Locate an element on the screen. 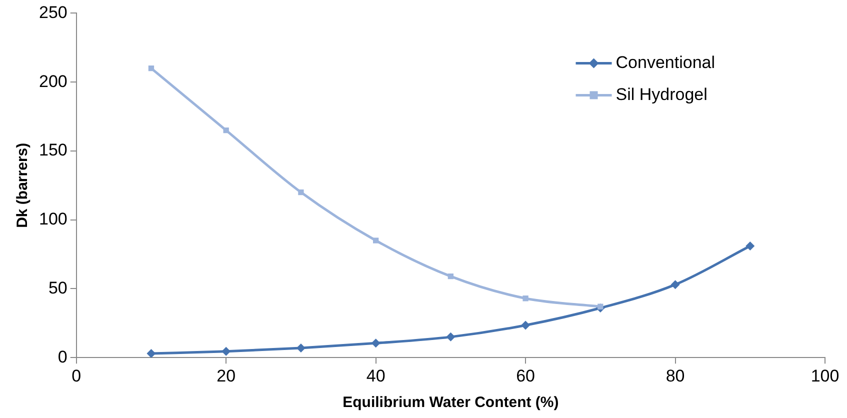  x-tick-label: 20 is located at coordinates (226, 376).